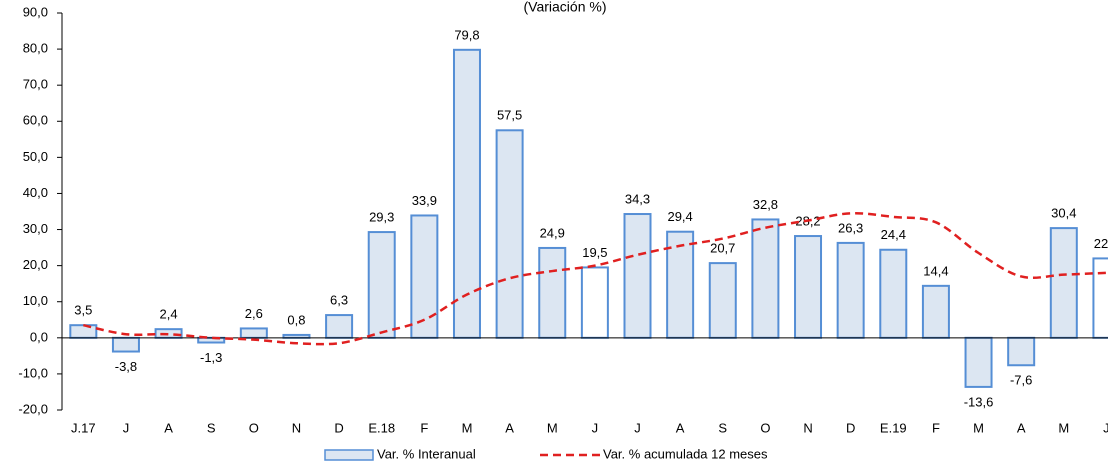 The image size is (1108, 463). What do you see at coordinates (979, 401) in the screenshot?
I see `data-label: -13,6` at bounding box center [979, 401].